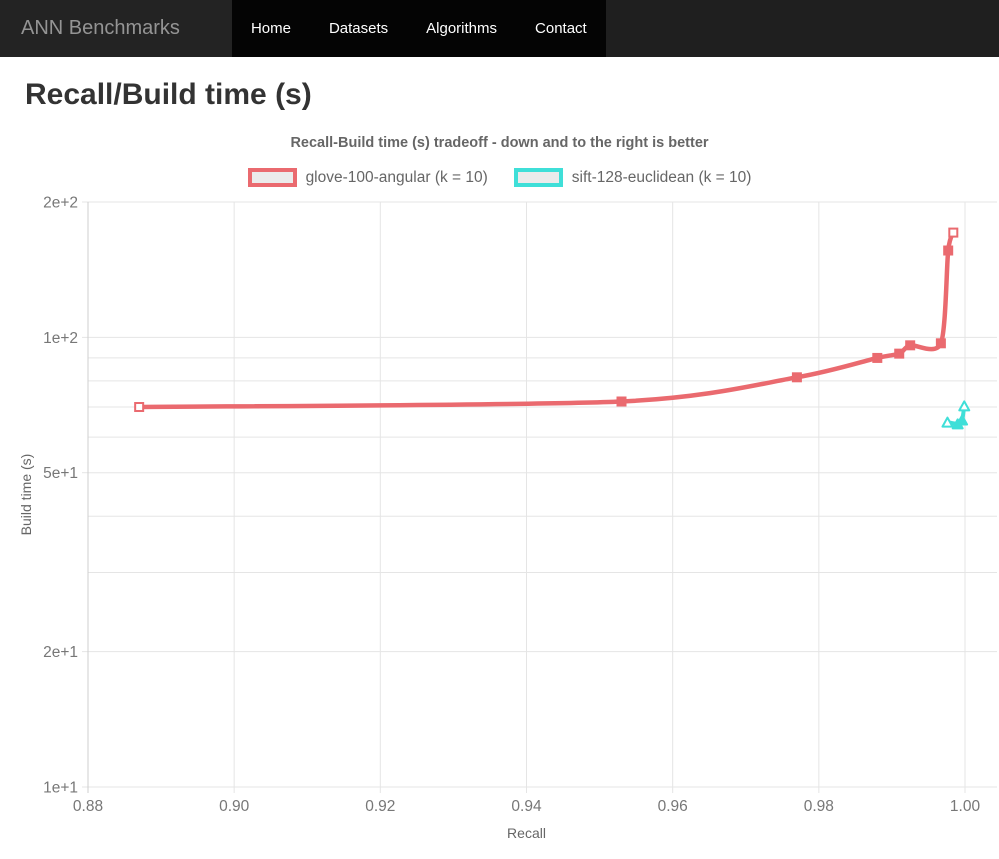 The width and height of the screenshot is (999, 859). Describe the element at coordinates (673, 806) in the screenshot. I see `x-tick-label: 0.96` at that location.